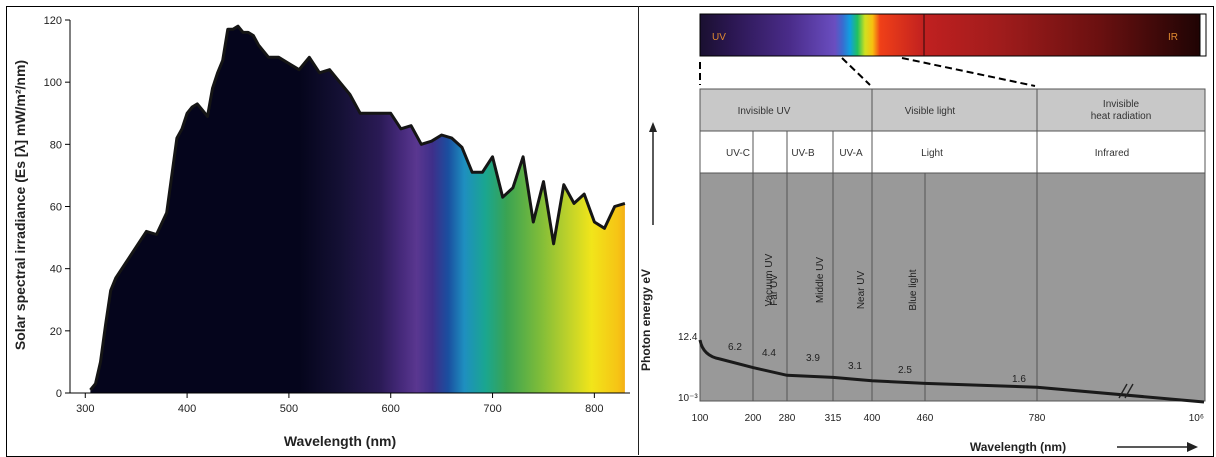 The image size is (1216, 457). Describe the element at coordinates (638, 230) in the screenshot. I see `panel-divider` at that location.